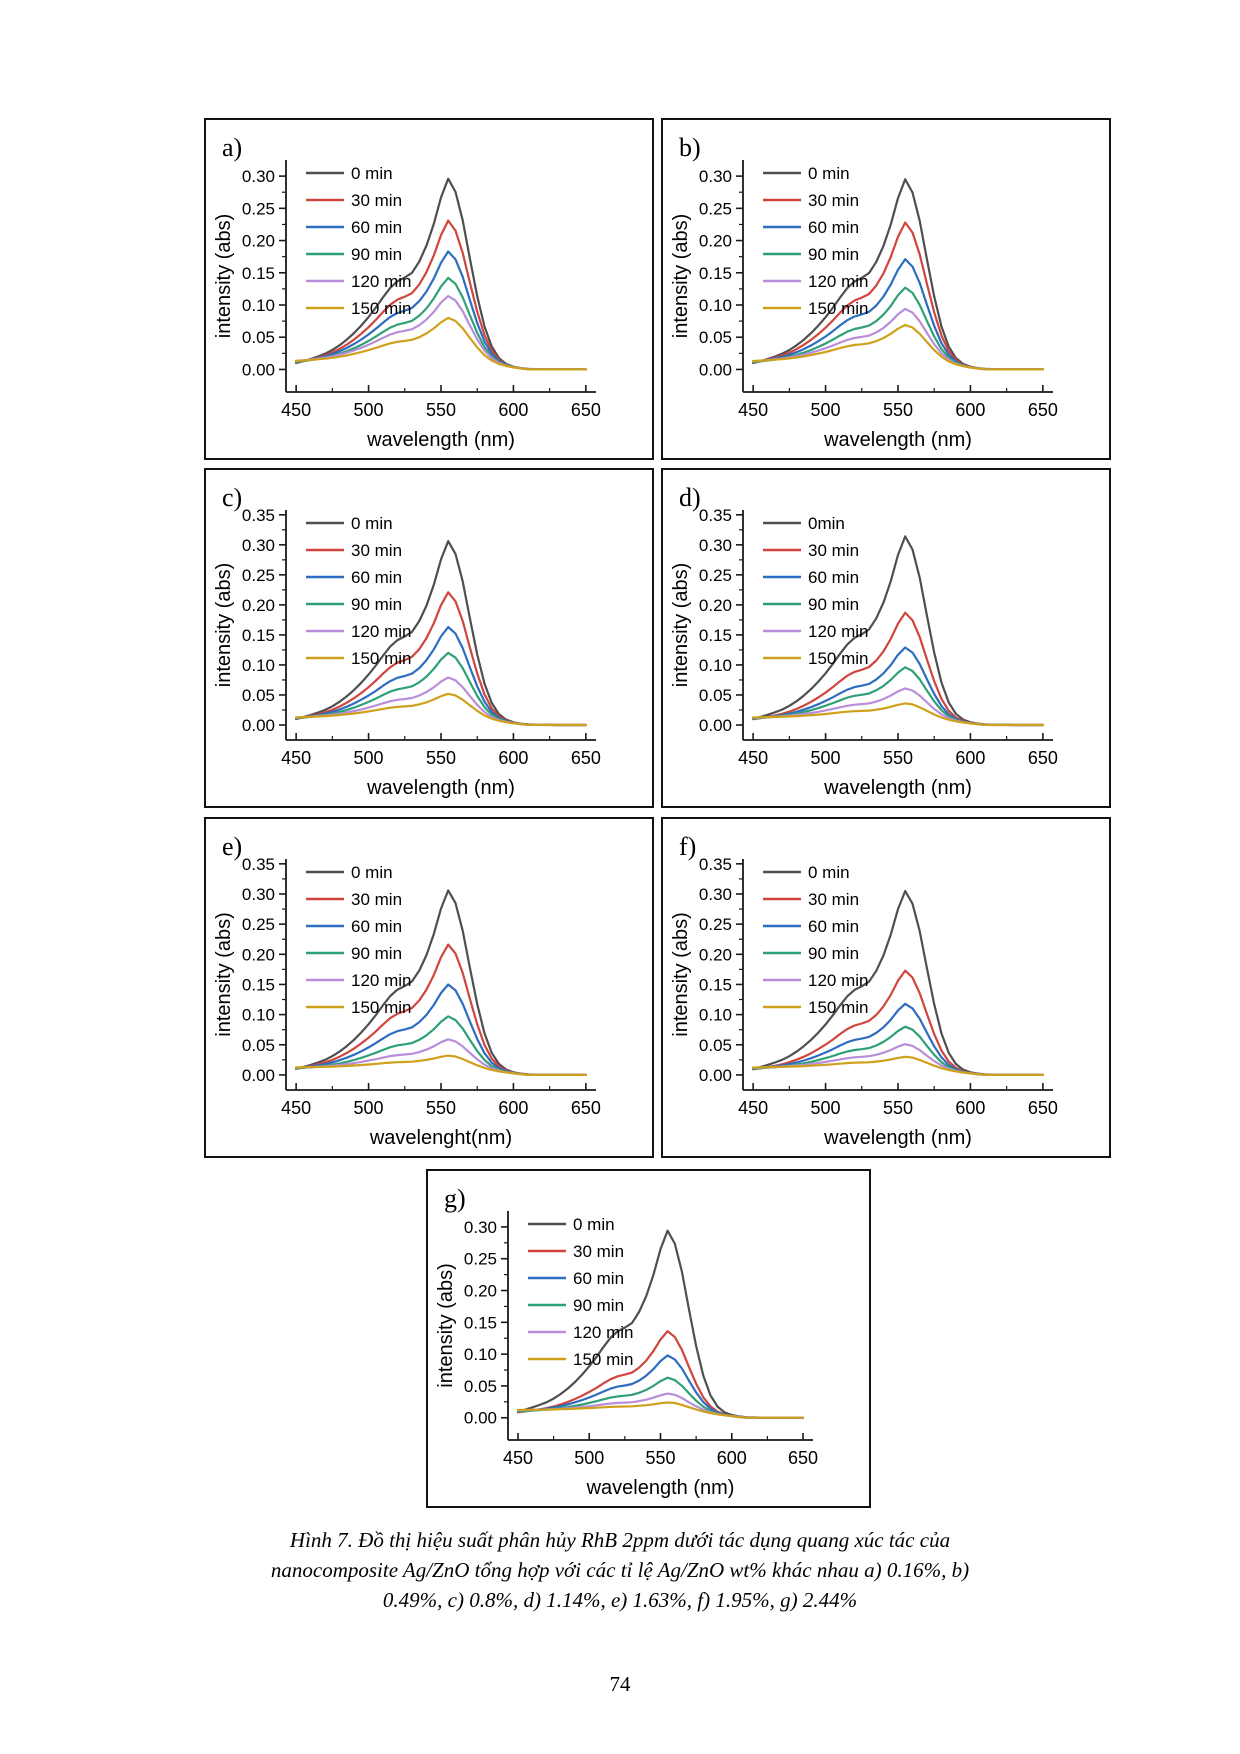 This screenshot has height=1754, width=1240. Describe the element at coordinates (224, 625) in the screenshot. I see `y-axis-label-c: intensity (abs)` at that location.